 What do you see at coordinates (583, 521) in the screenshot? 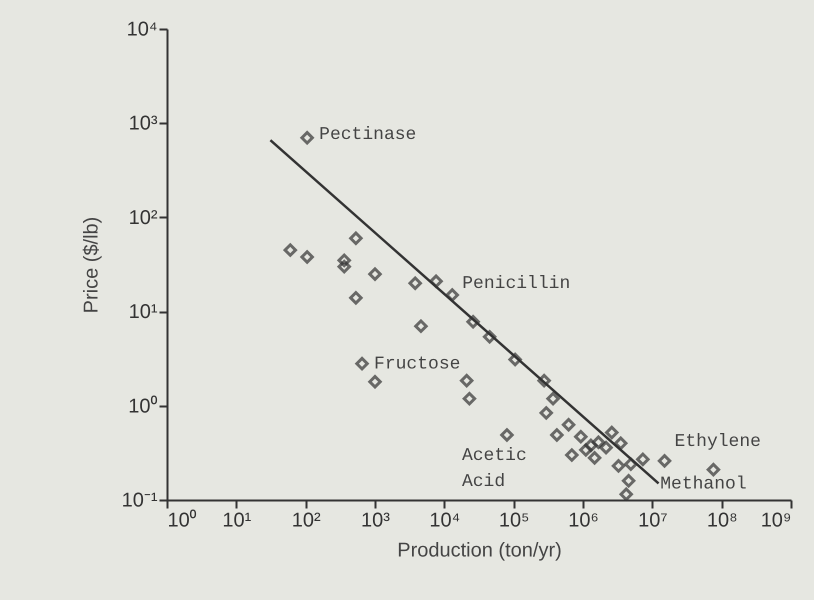
I see `x-tick-label: 10⁶` at bounding box center [583, 521].